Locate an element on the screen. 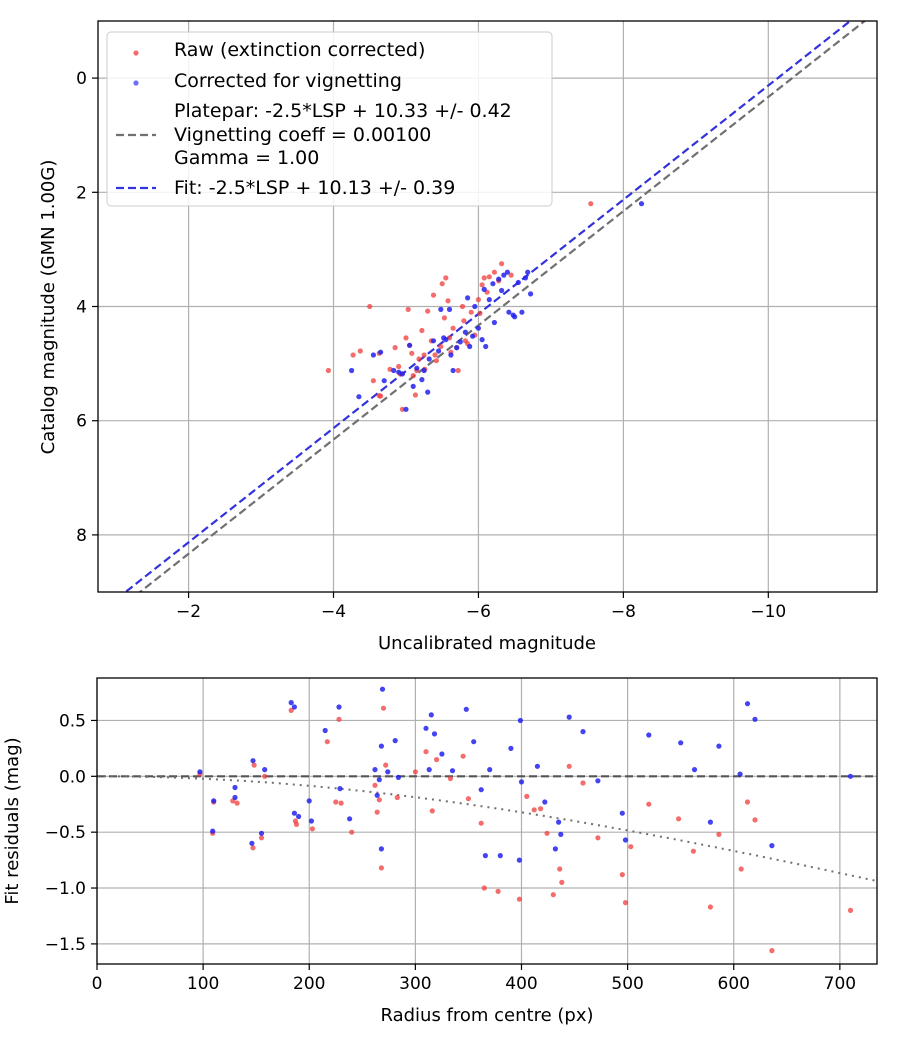  x-tick-label: −2 is located at coordinates (188, 612).